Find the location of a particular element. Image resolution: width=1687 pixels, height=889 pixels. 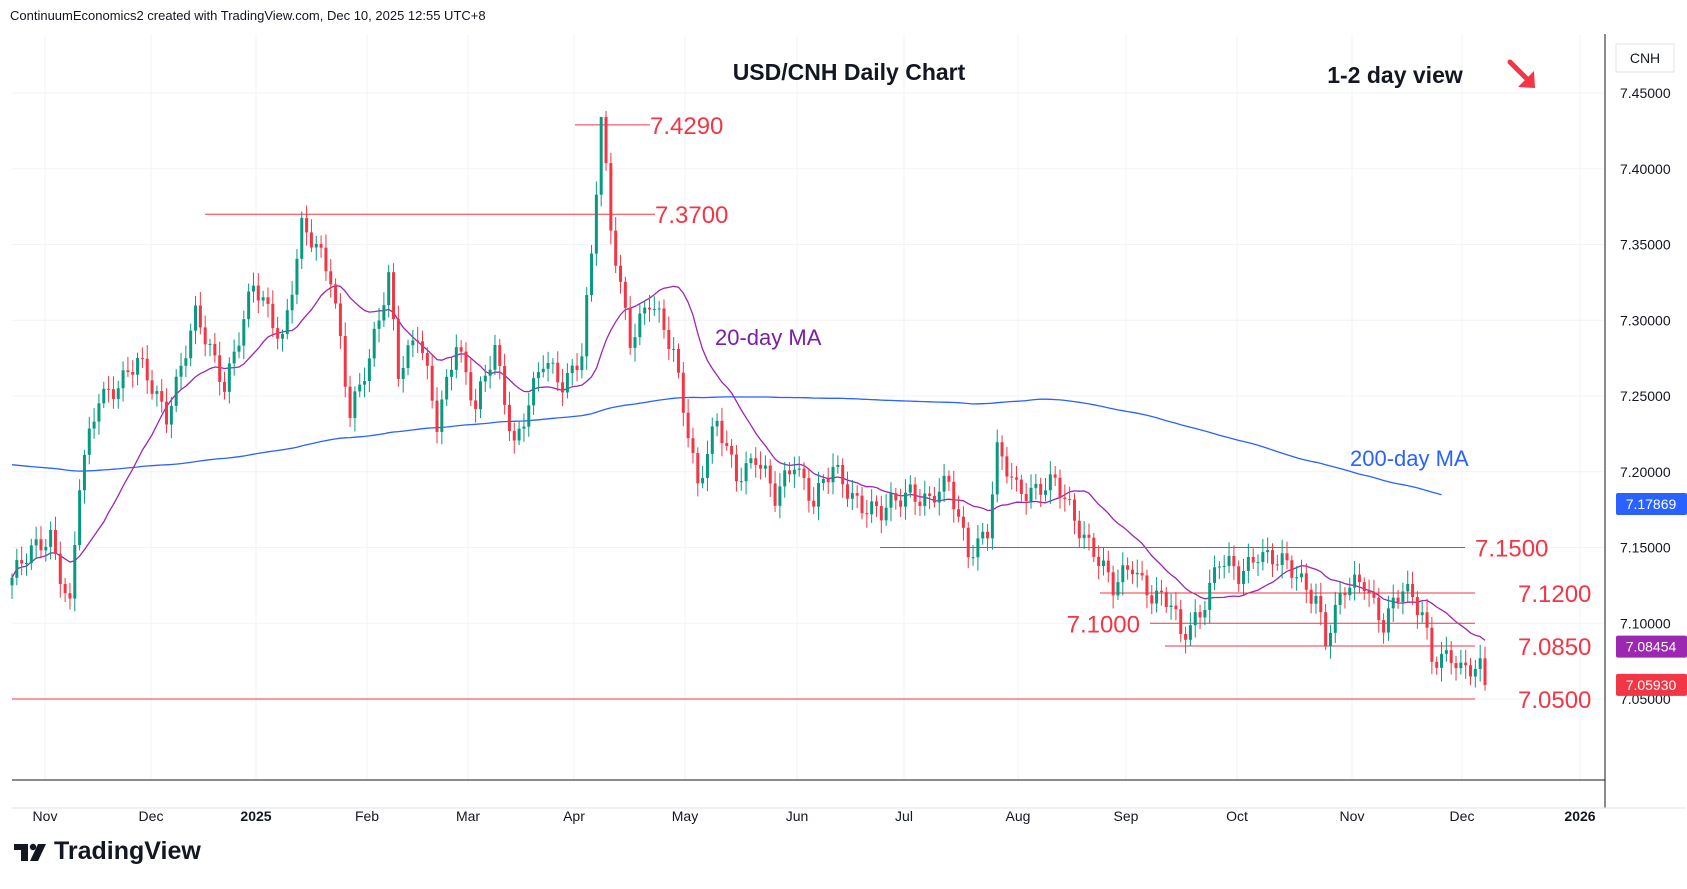

y-tick-label: 7.25000 is located at coordinates (1645, 396).